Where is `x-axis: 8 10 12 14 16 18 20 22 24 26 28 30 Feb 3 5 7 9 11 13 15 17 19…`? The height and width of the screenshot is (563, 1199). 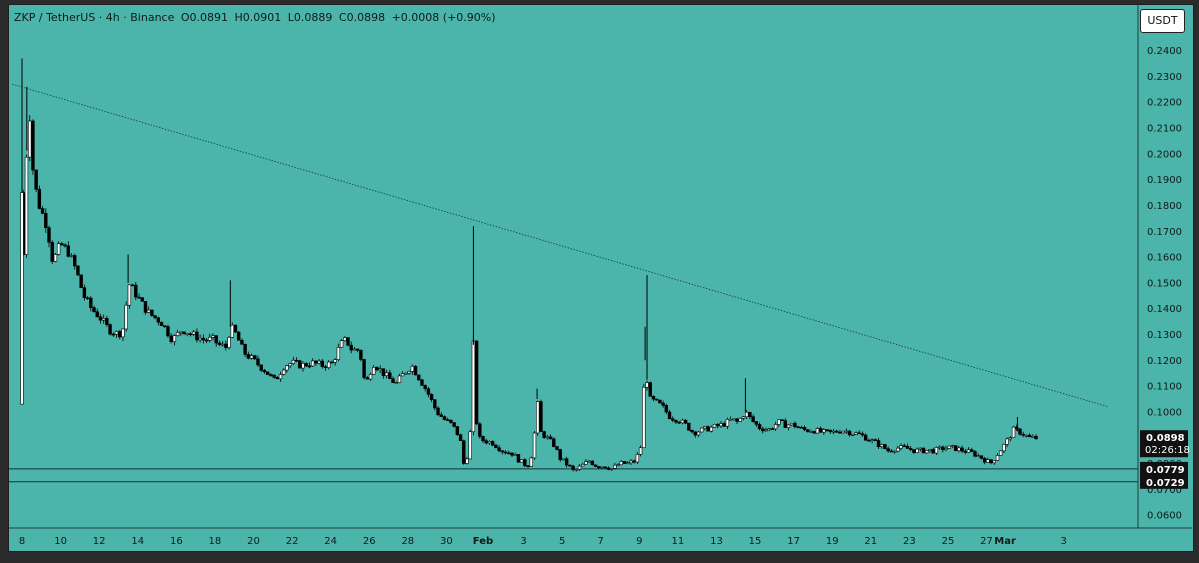 x-axis: 8 10 12 14 16 18 20 22 24 26 28 30 Feb 3 5 7 9 11 13 15 17 19… is located at coordinates (543, 541).